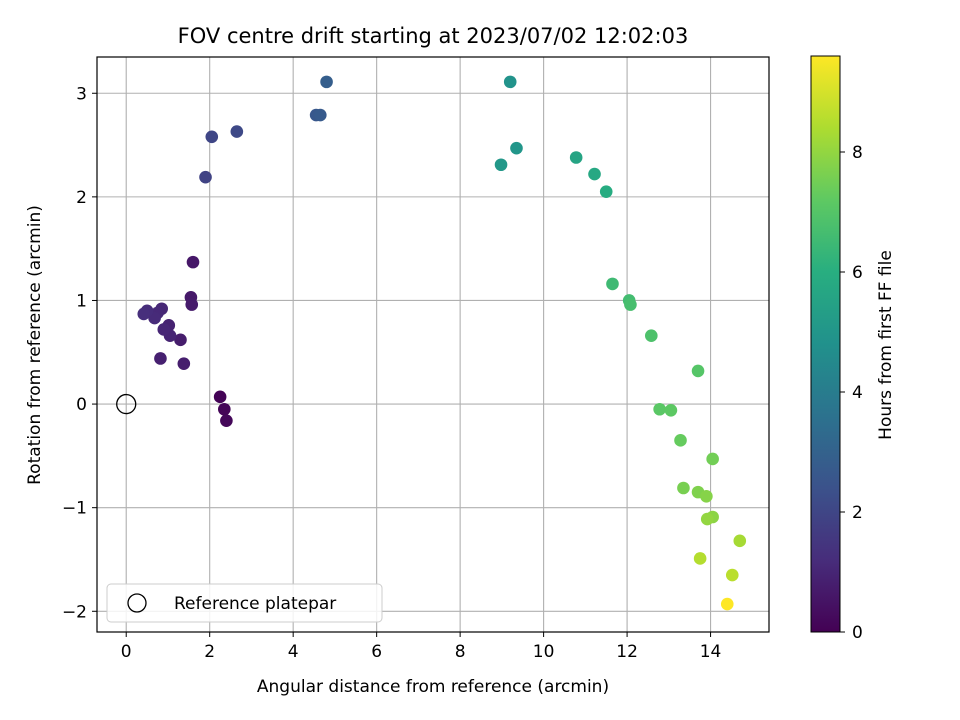 This screenshot has width=960, height=720. What do you see at coordinates (81, 94) in the screenshot?
I see `y-tick-label: 3` at bounding box center [81, 94].